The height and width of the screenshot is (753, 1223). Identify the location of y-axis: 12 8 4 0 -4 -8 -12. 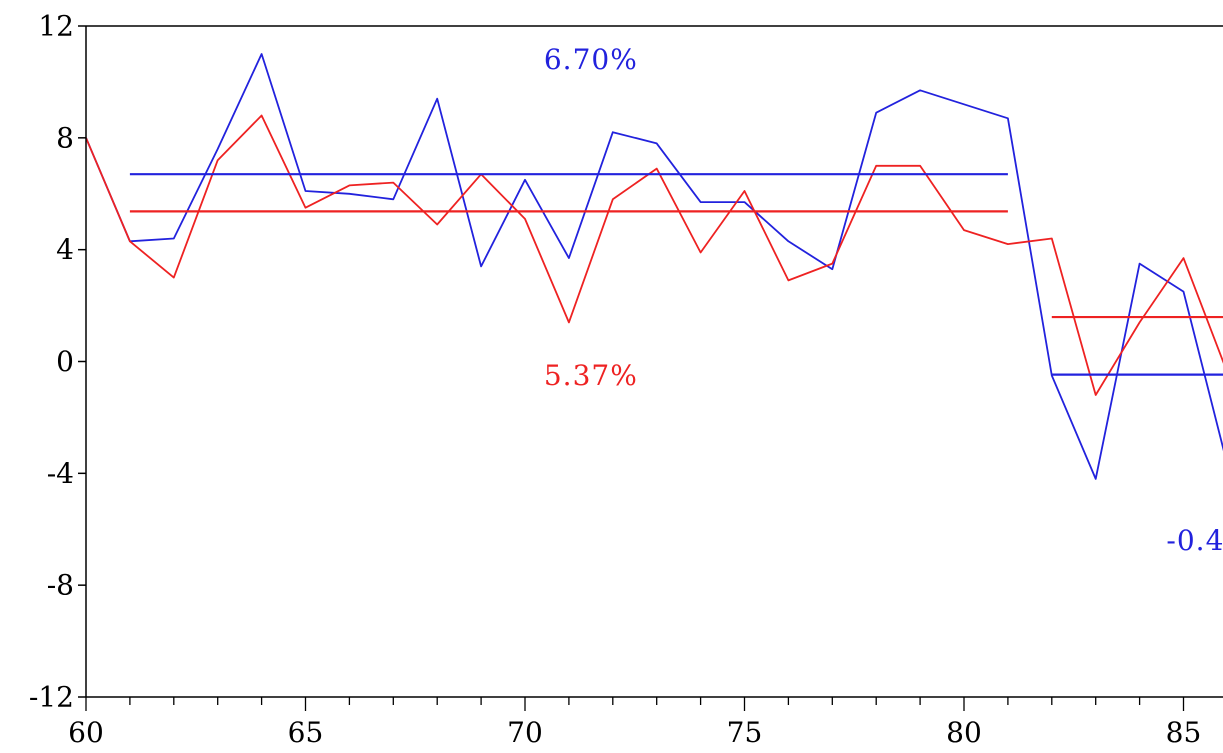
(57, 362).